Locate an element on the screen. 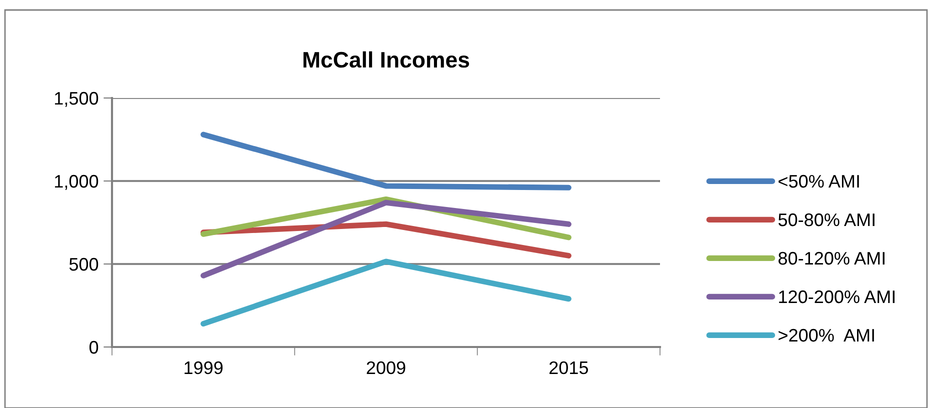 The height and width of the screenshot is (408, 932). y-tick-label: 0 is located at coordinates (93, 347).